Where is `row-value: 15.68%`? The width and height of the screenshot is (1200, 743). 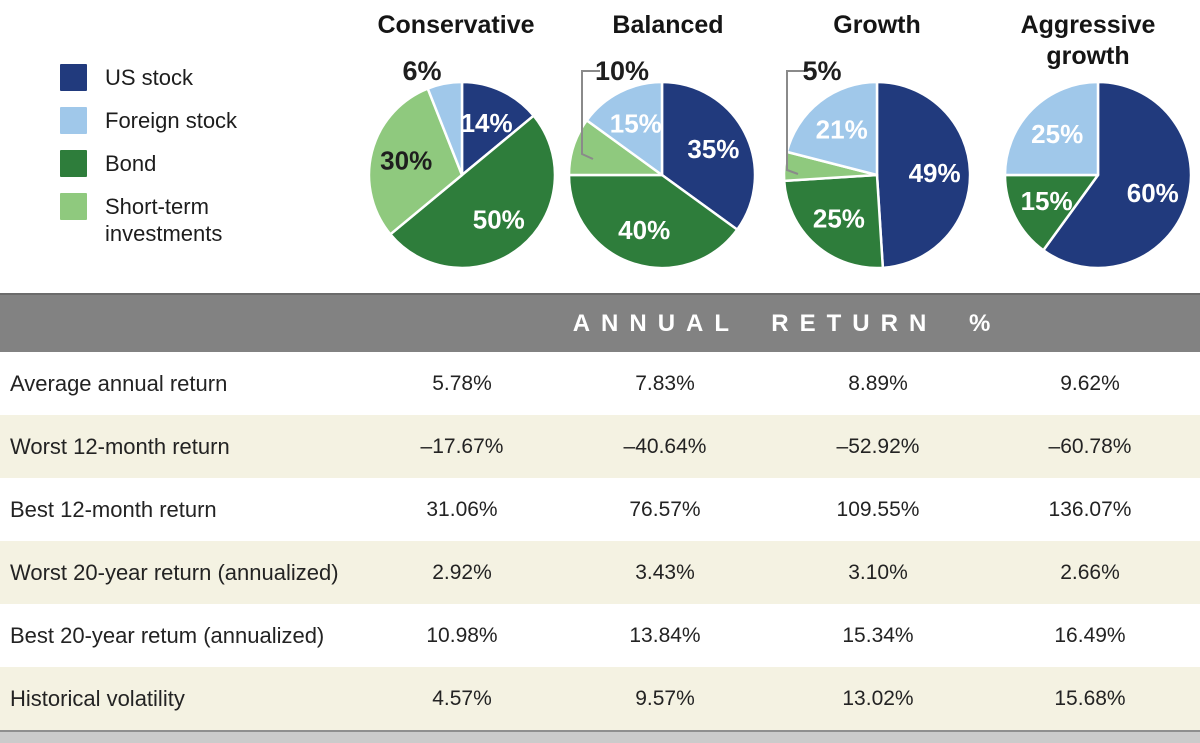 row-value: 15.68% is located at coordinates (1090, 698).